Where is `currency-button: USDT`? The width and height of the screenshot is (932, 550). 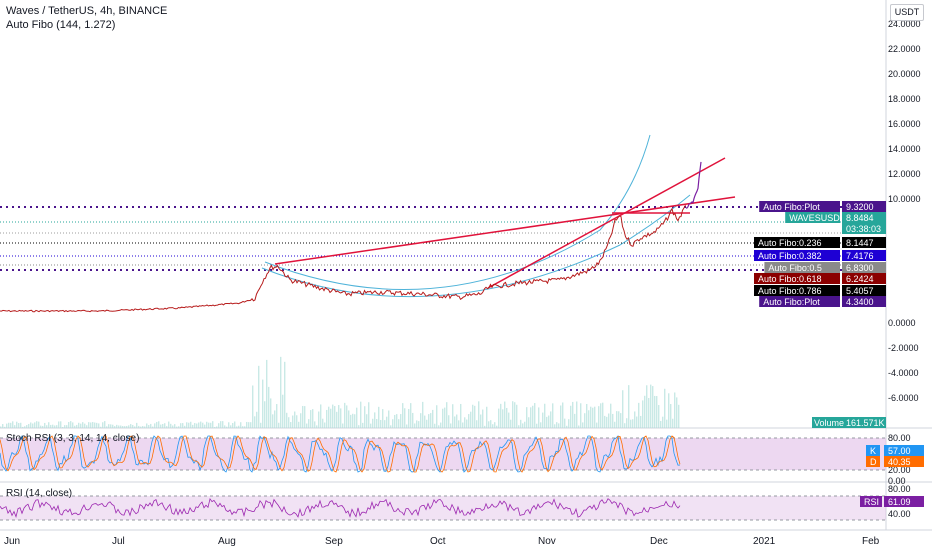
currency-button: USDT is located at coordinates (907, 12).